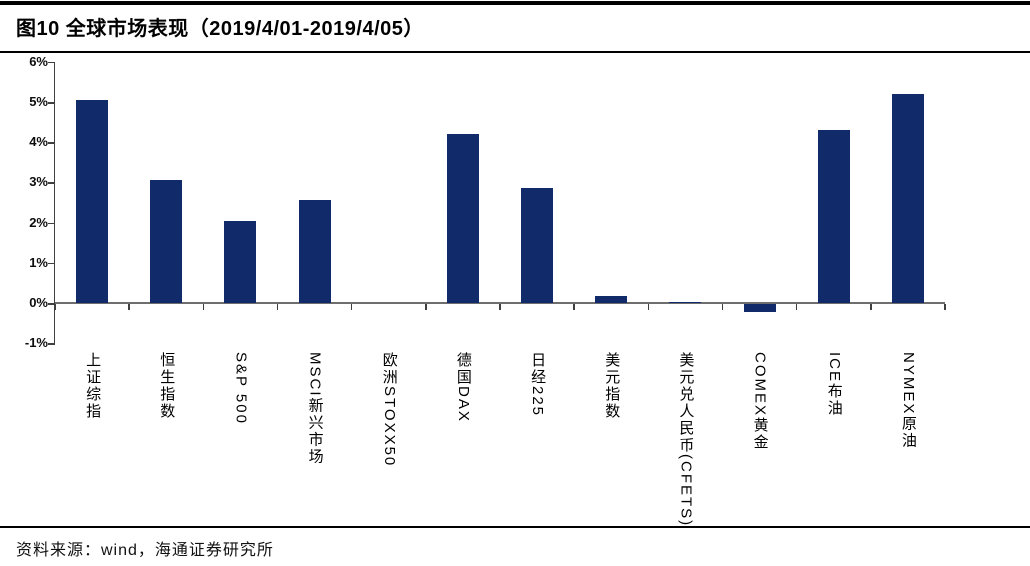 The height and width of the screenshot is (566, 1030). What do you see at coordinates (612, 386) in the screenshot?
I see `x-axis-label: 美元指数` at bounding box center [612, 386].